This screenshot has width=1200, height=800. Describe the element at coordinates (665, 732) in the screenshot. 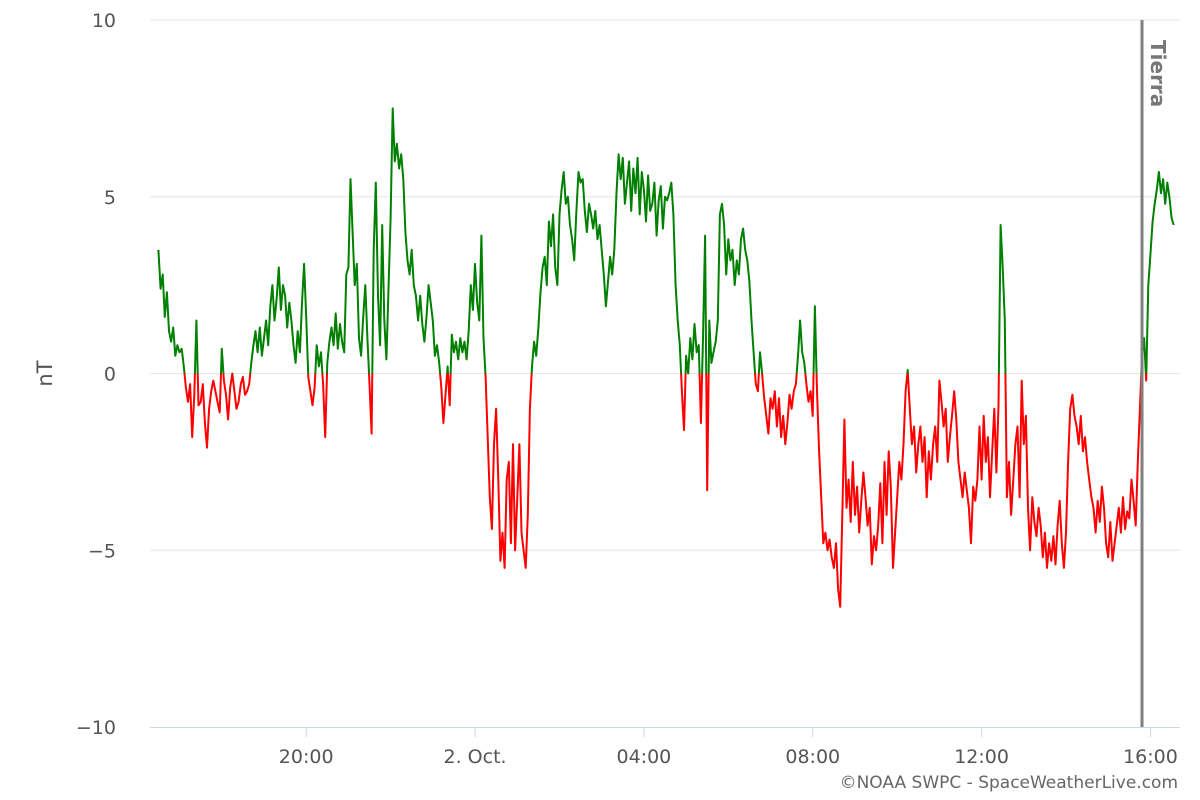

I see `x-axis` at that location.